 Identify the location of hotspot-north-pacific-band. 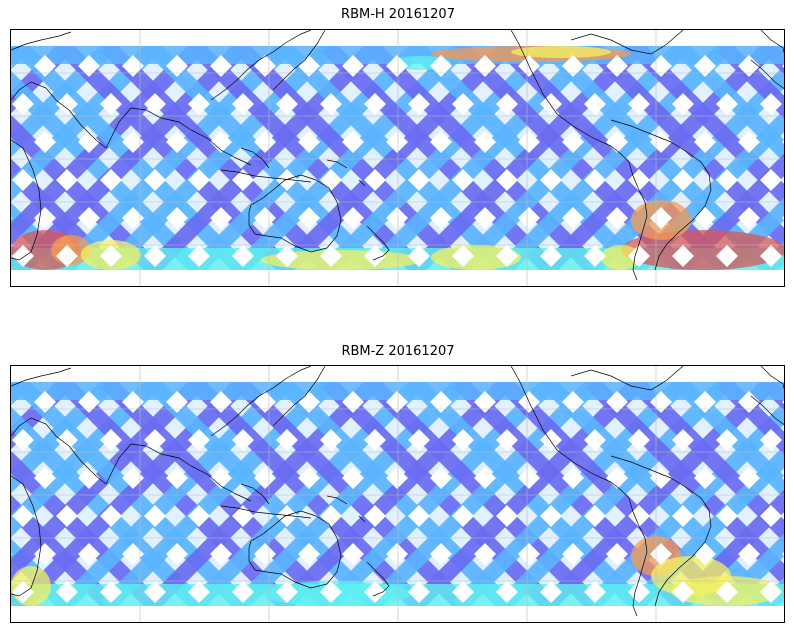
(561, 52).